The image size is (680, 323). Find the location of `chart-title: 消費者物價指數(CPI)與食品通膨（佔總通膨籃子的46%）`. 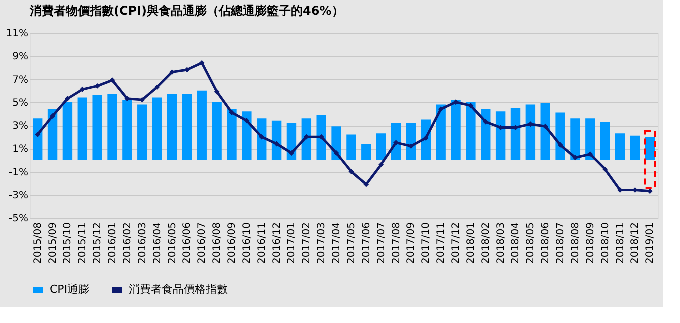

chart-title: 消費者物價指數(CPI)與食品通膨（佔總通膨籃子的46%） is located at coordinates (186, 11).